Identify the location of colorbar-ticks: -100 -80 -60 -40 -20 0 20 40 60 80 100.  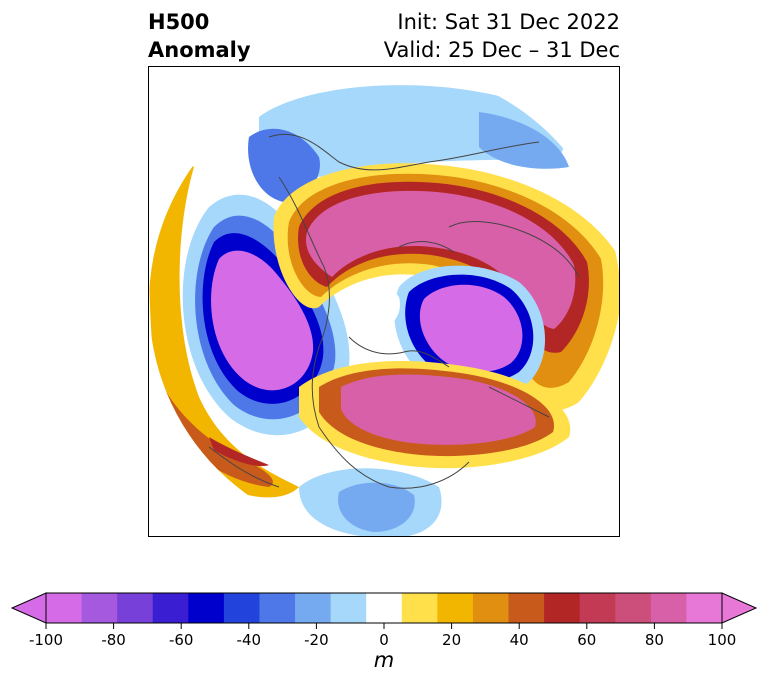
(382, 636).